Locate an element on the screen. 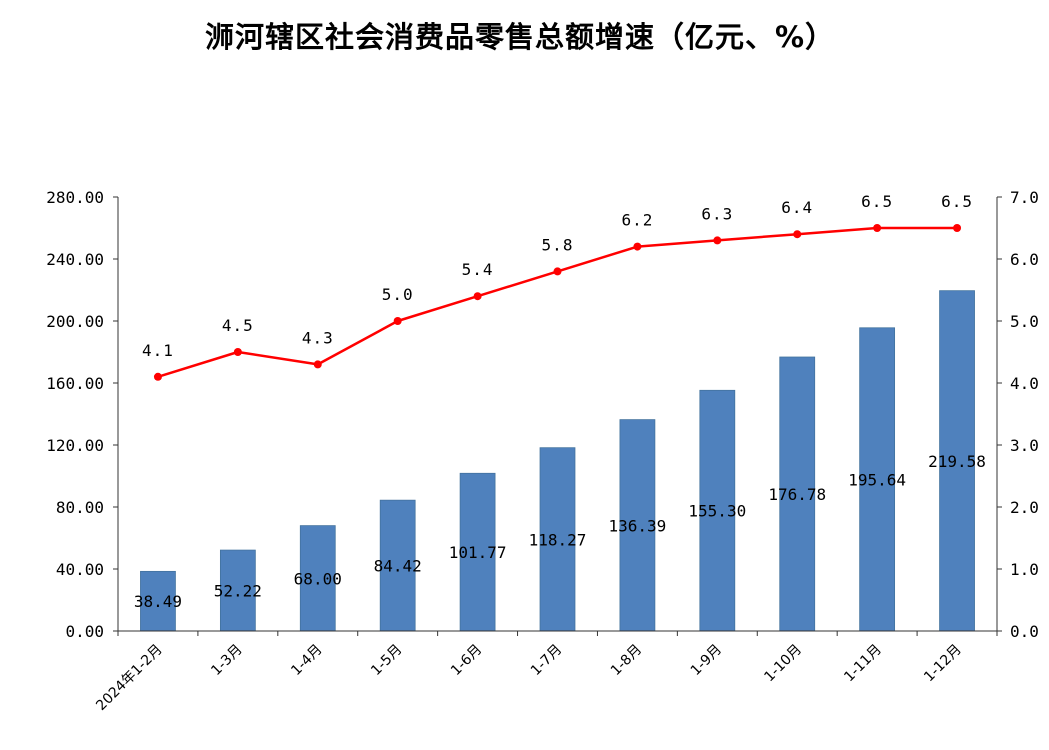  growth-rate-label: 6.4 is located at coordinates (797, 207).